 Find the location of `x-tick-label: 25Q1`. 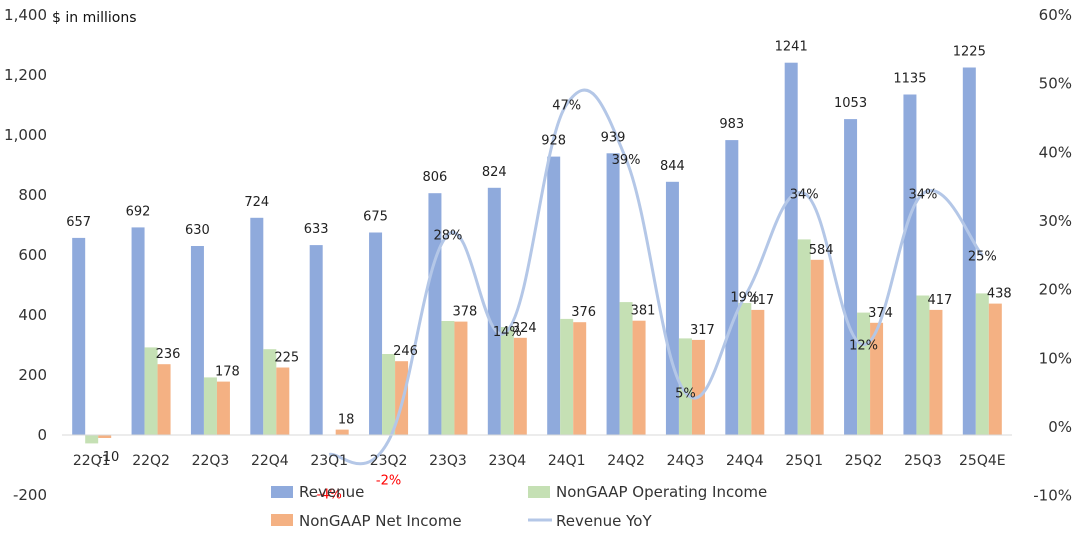

x-tick-label: 25Q1 is located at coordinates (804, 461).